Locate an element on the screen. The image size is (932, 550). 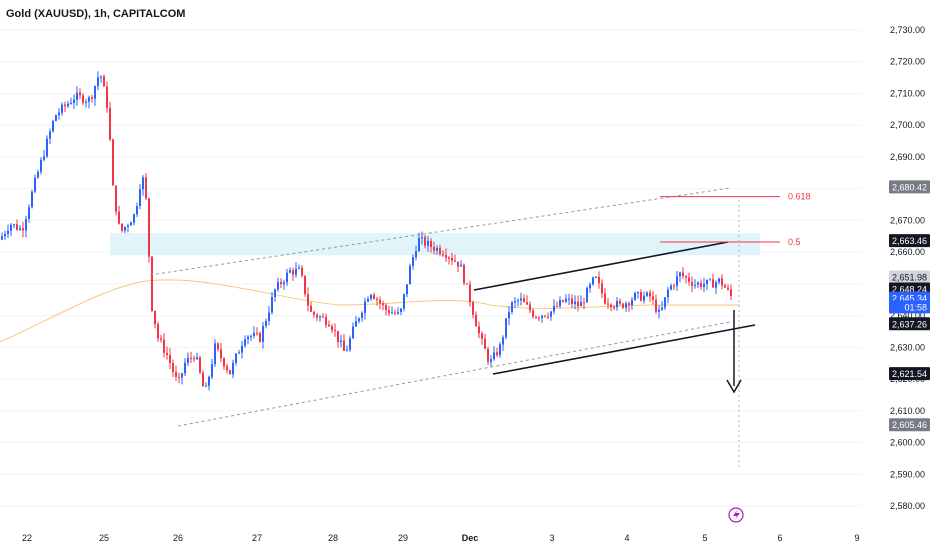
y-tick-label: 2,720.00 is located at coordinates (907, 62).